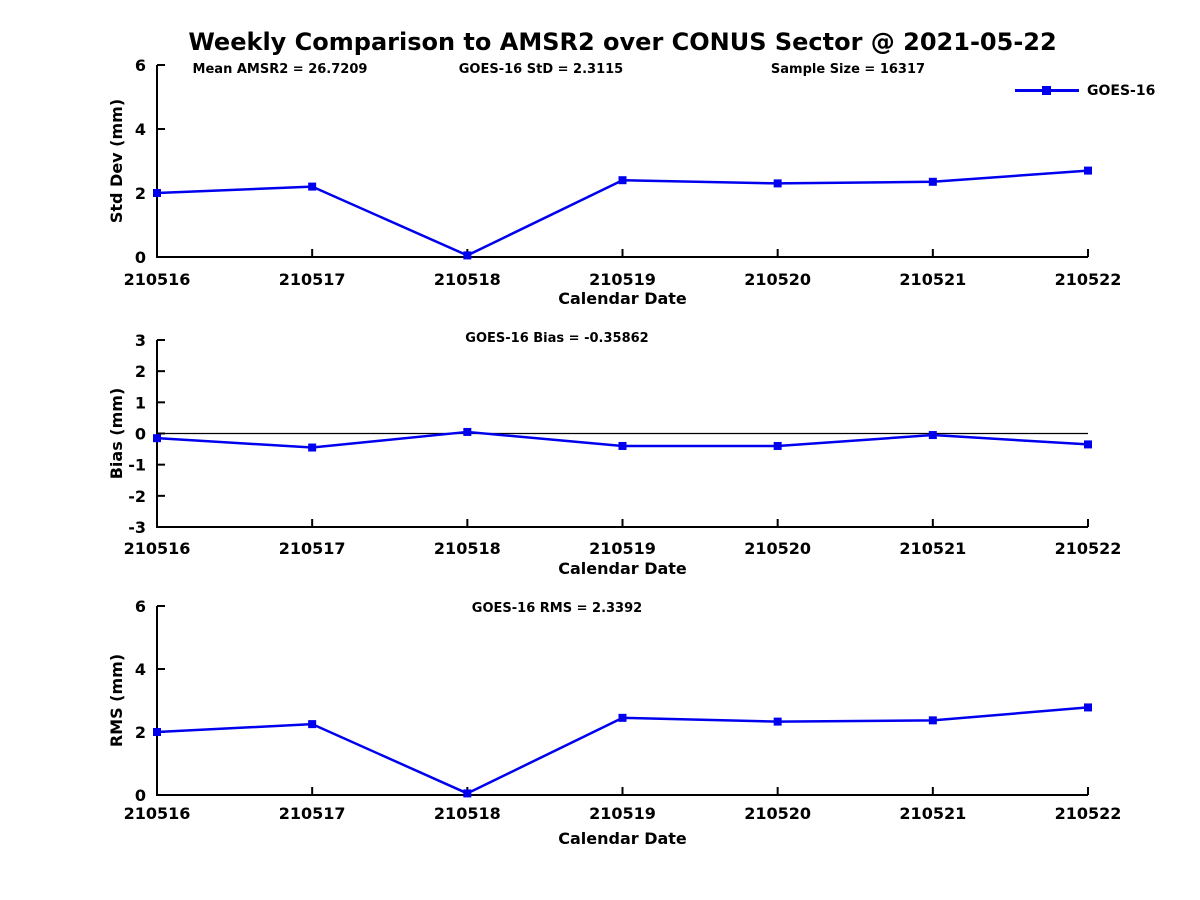  Describe the element at coordinates (280, 69) in the screenshot. I see `annotation: Mean AMSR2 = 26.7209` at that location.